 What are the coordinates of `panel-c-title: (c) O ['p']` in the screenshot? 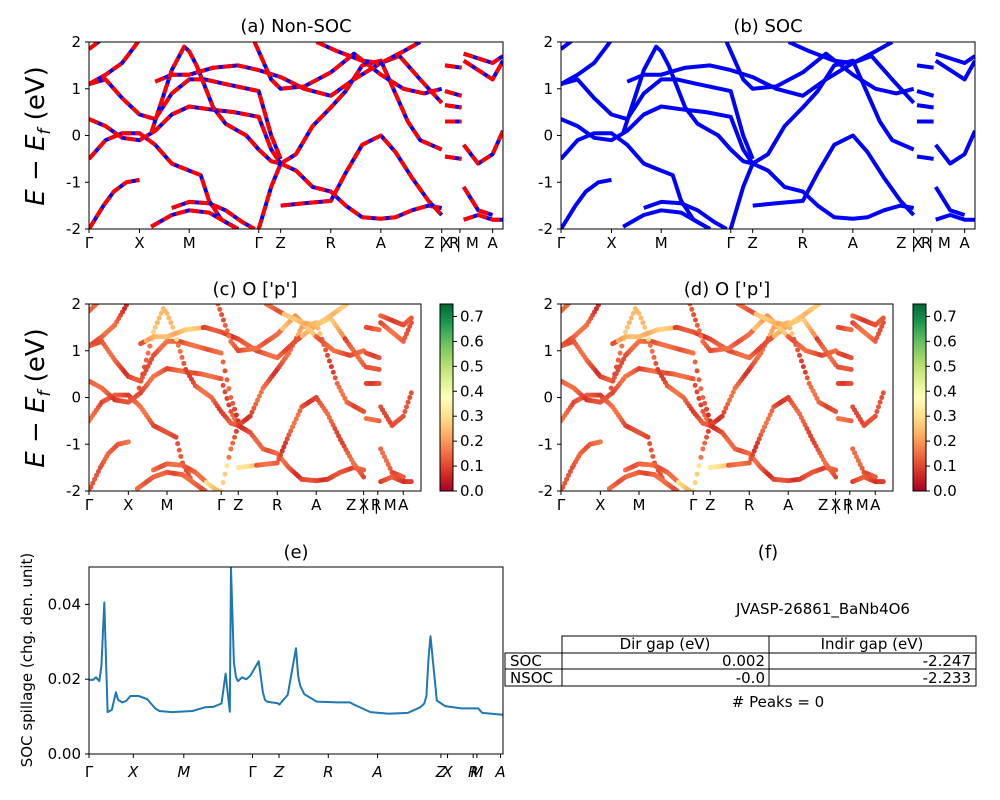 It's located at (255, 289).